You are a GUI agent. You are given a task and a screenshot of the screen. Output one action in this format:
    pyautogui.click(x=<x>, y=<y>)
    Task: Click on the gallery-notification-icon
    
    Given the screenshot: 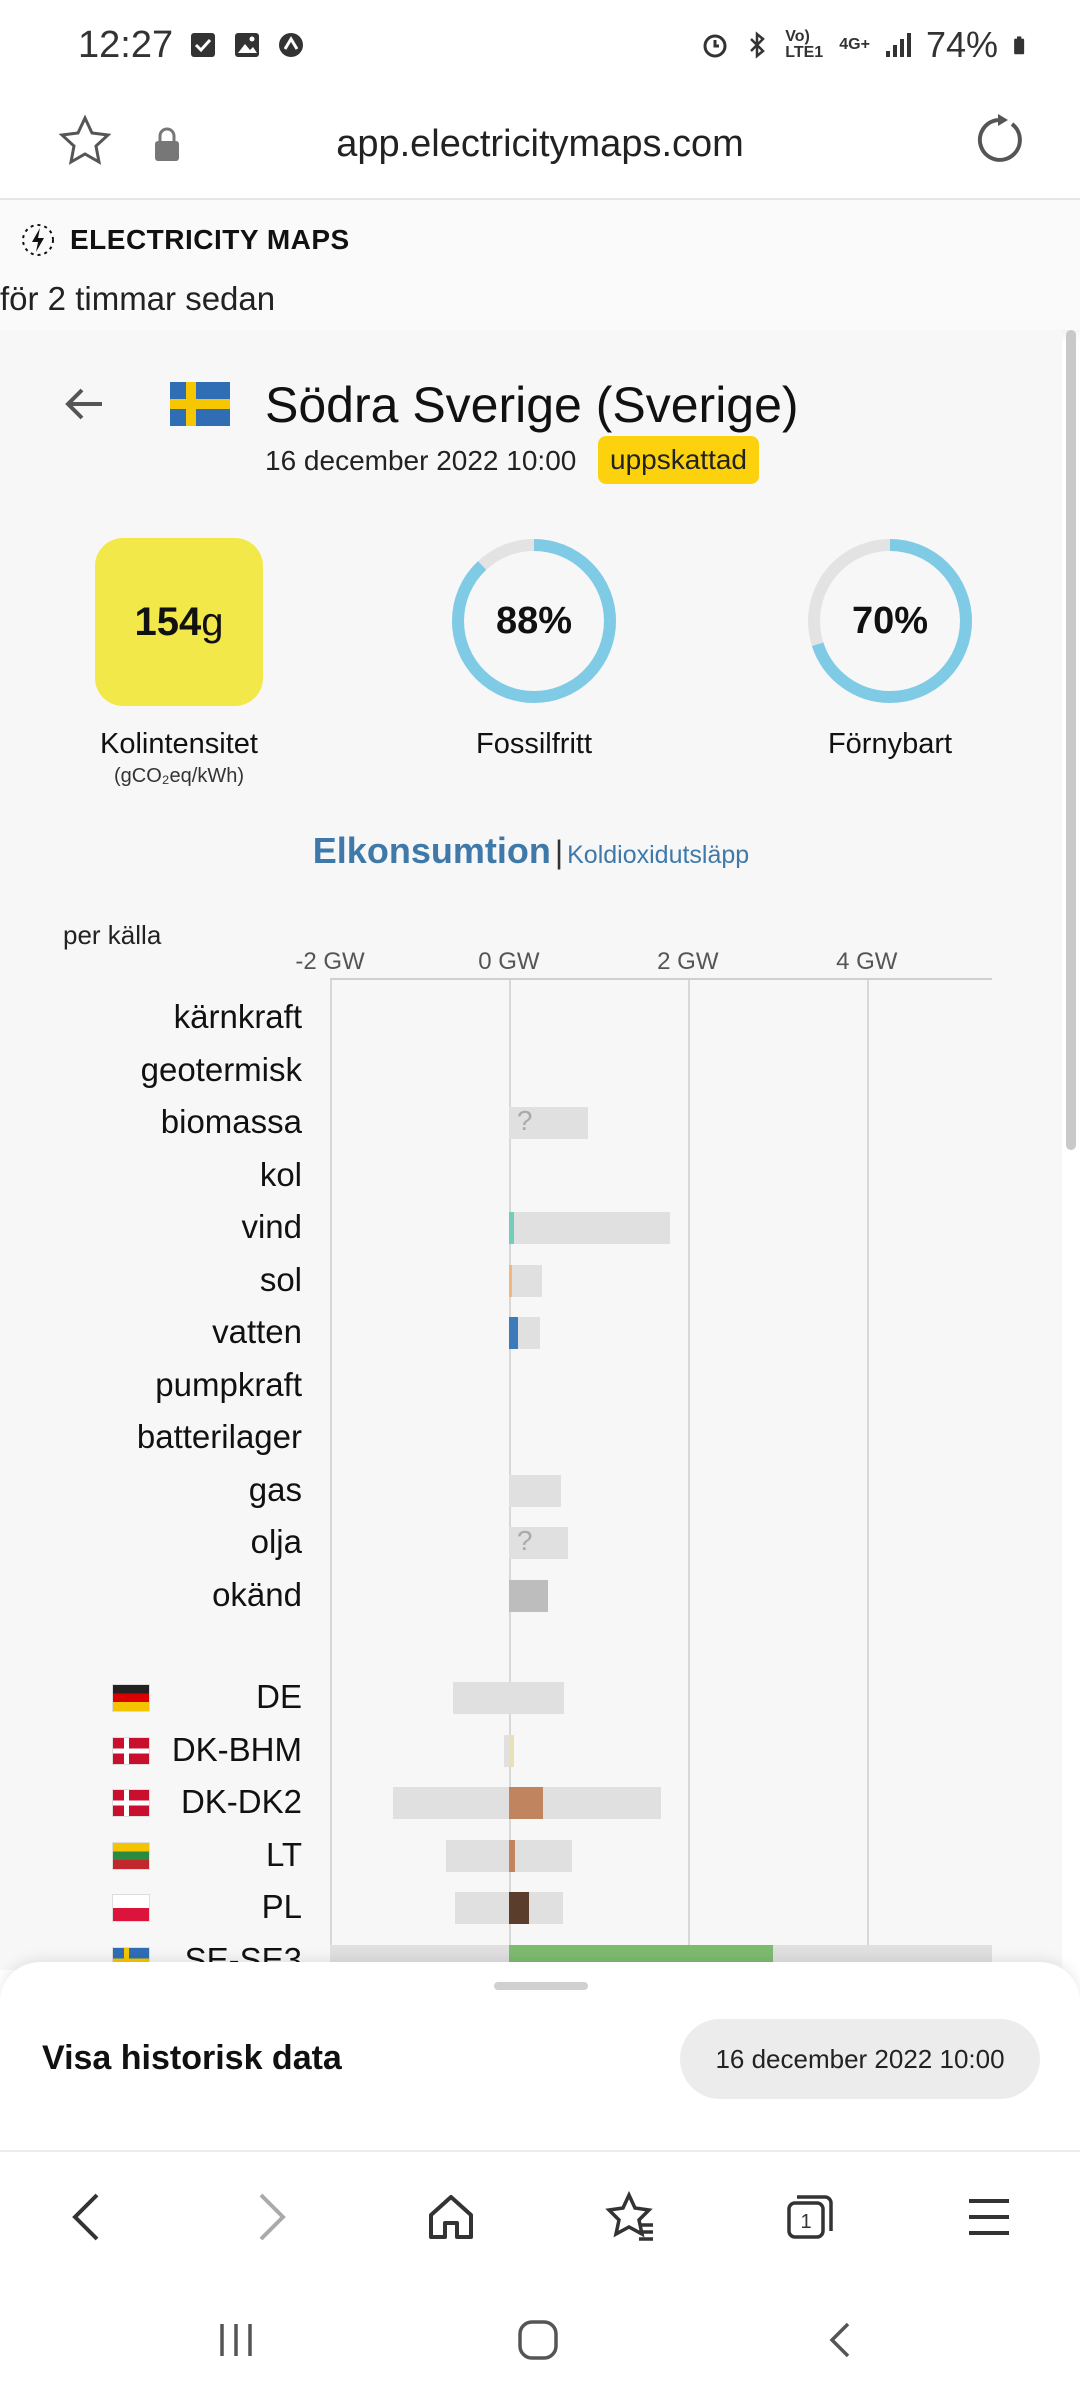 What is the action you would take?
    pyautogui.click(x=247, y=45)
    